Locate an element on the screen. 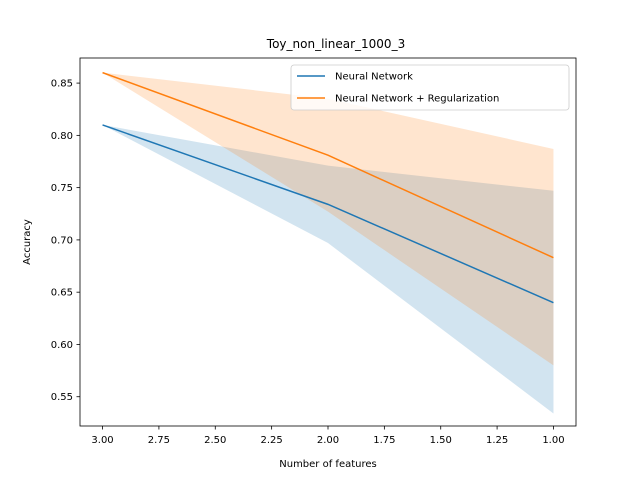 The image size is (640, 480). y-tick-label: 0.60 is located at coordinates (62, 345).